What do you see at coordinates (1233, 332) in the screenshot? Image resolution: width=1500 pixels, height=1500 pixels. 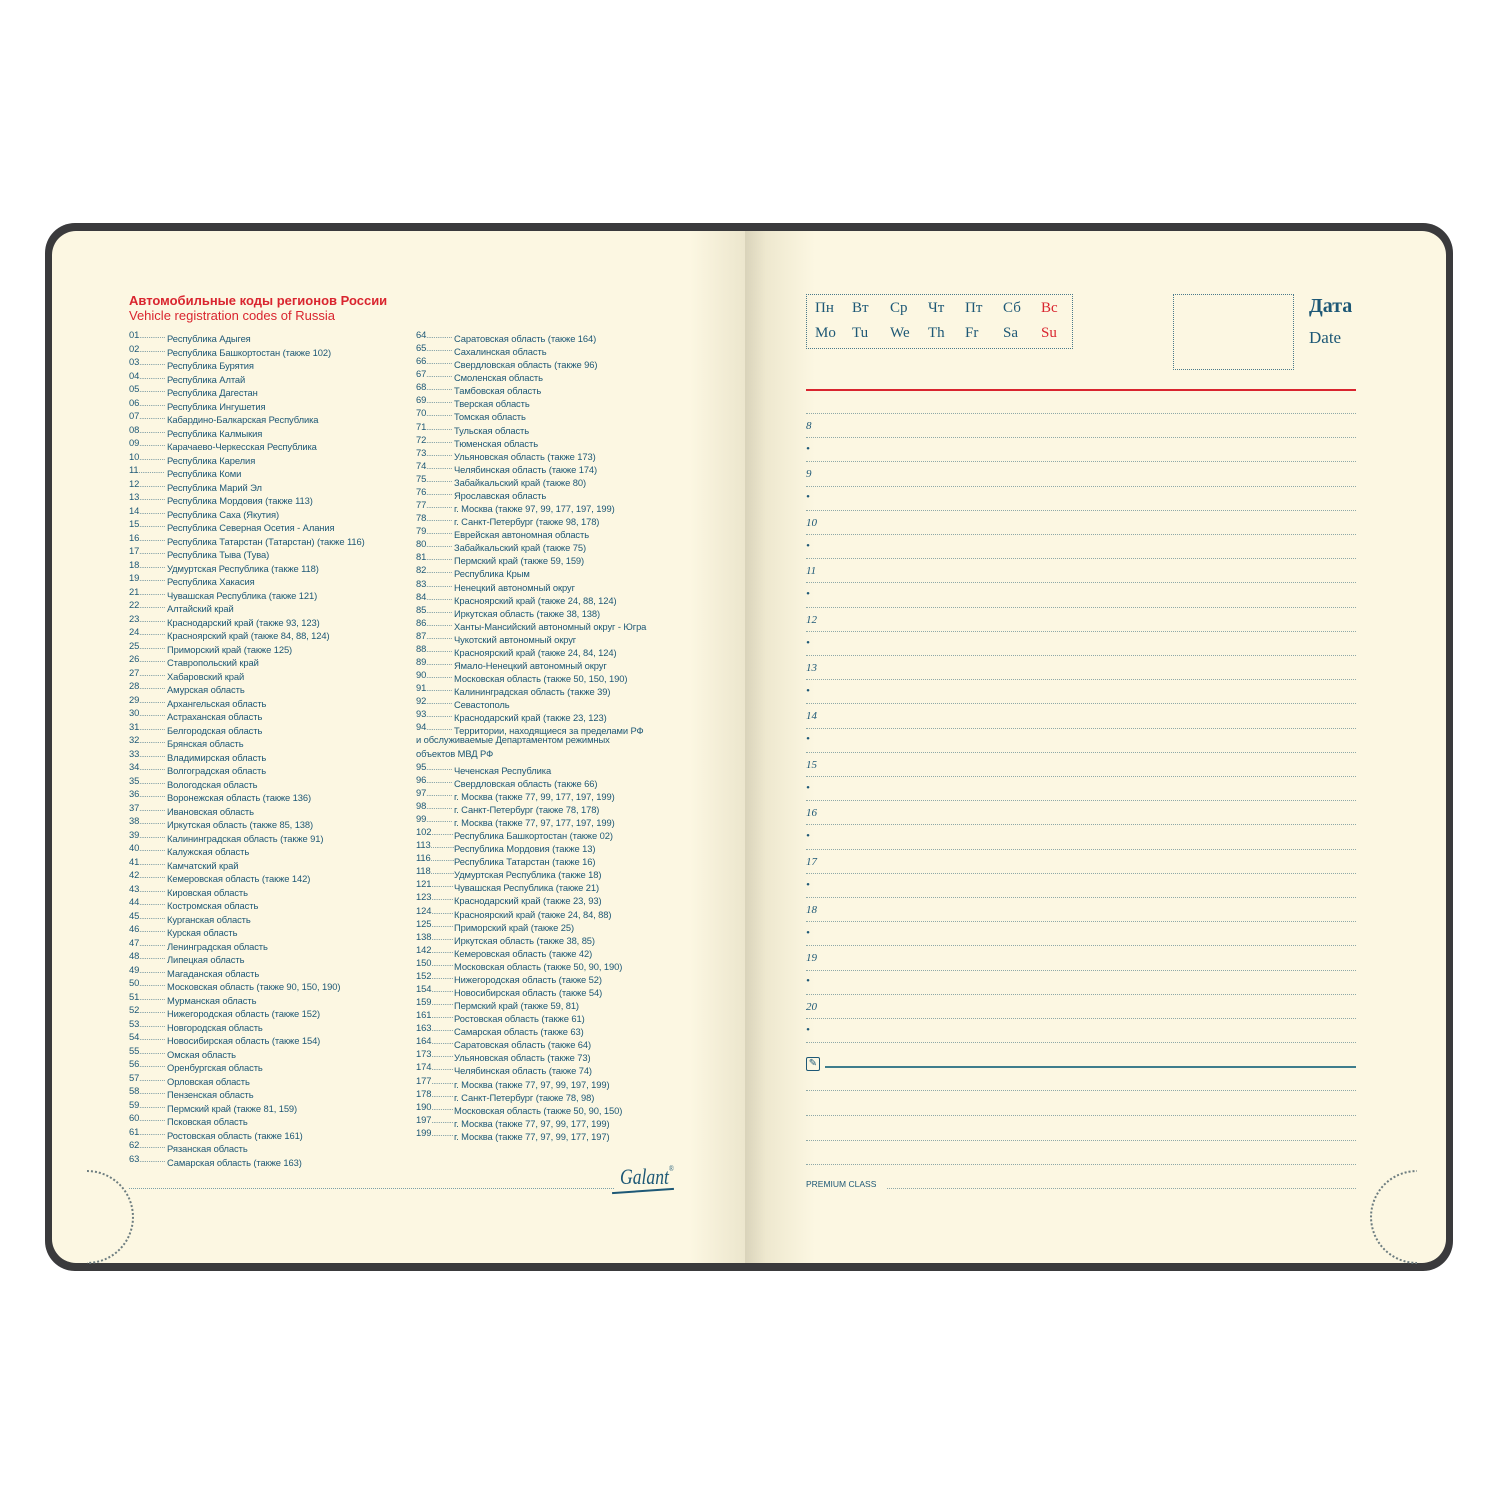 I see `date-field-box` at bounding box center [1233, 332].